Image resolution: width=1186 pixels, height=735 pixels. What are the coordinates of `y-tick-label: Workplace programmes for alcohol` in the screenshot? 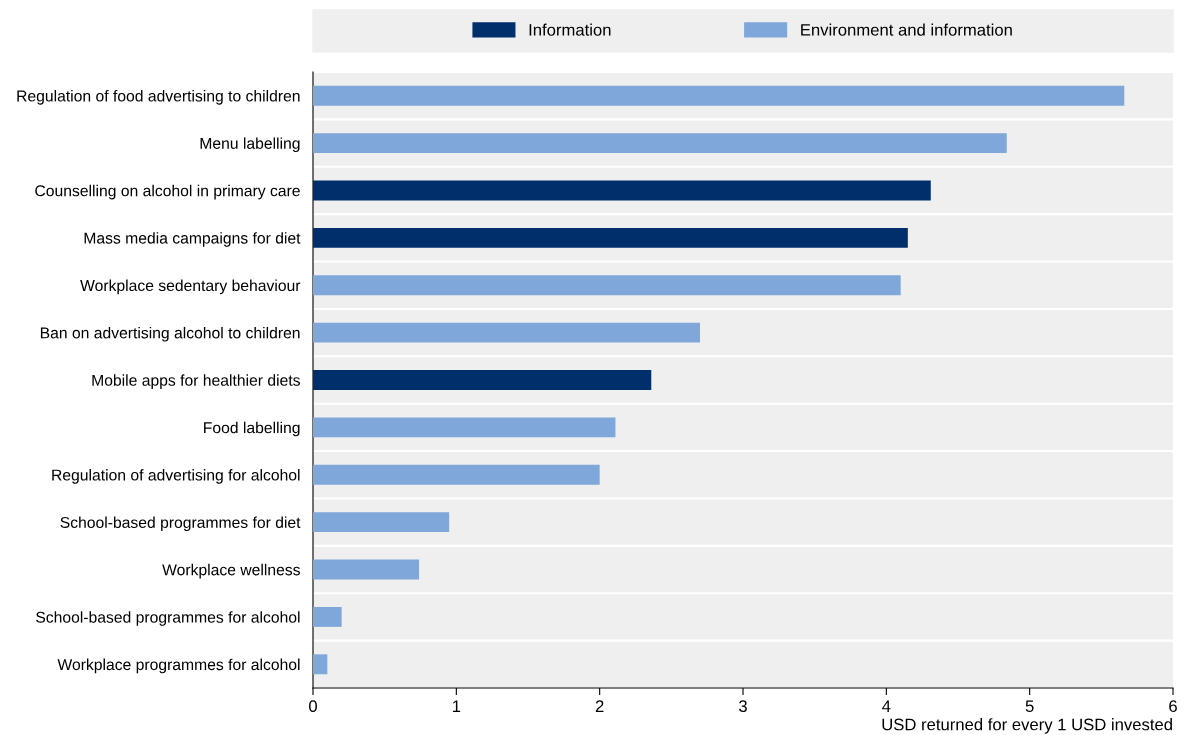 It's located at (178, 666).